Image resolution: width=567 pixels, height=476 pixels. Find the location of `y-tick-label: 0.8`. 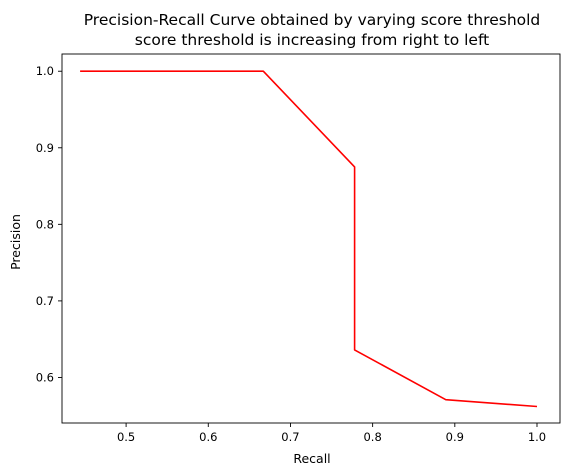

y-tick-label: 0.8 is located at coordinates (45, 224).